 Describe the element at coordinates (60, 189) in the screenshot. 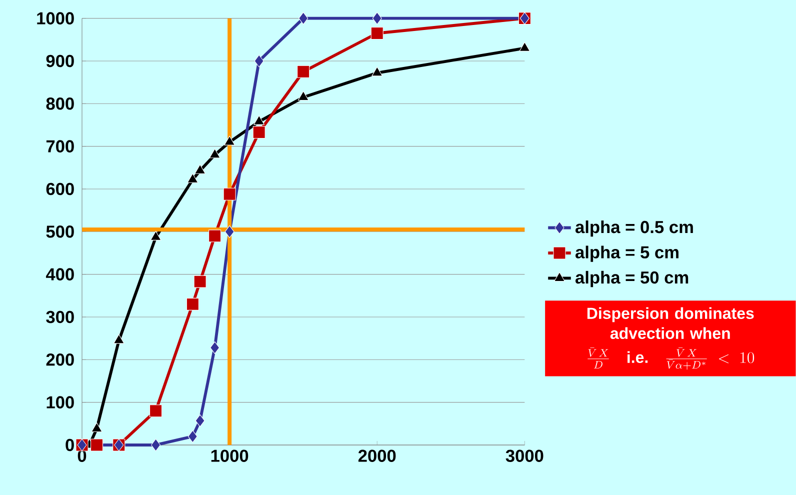

I see `y-tick-label: 600` at that location.